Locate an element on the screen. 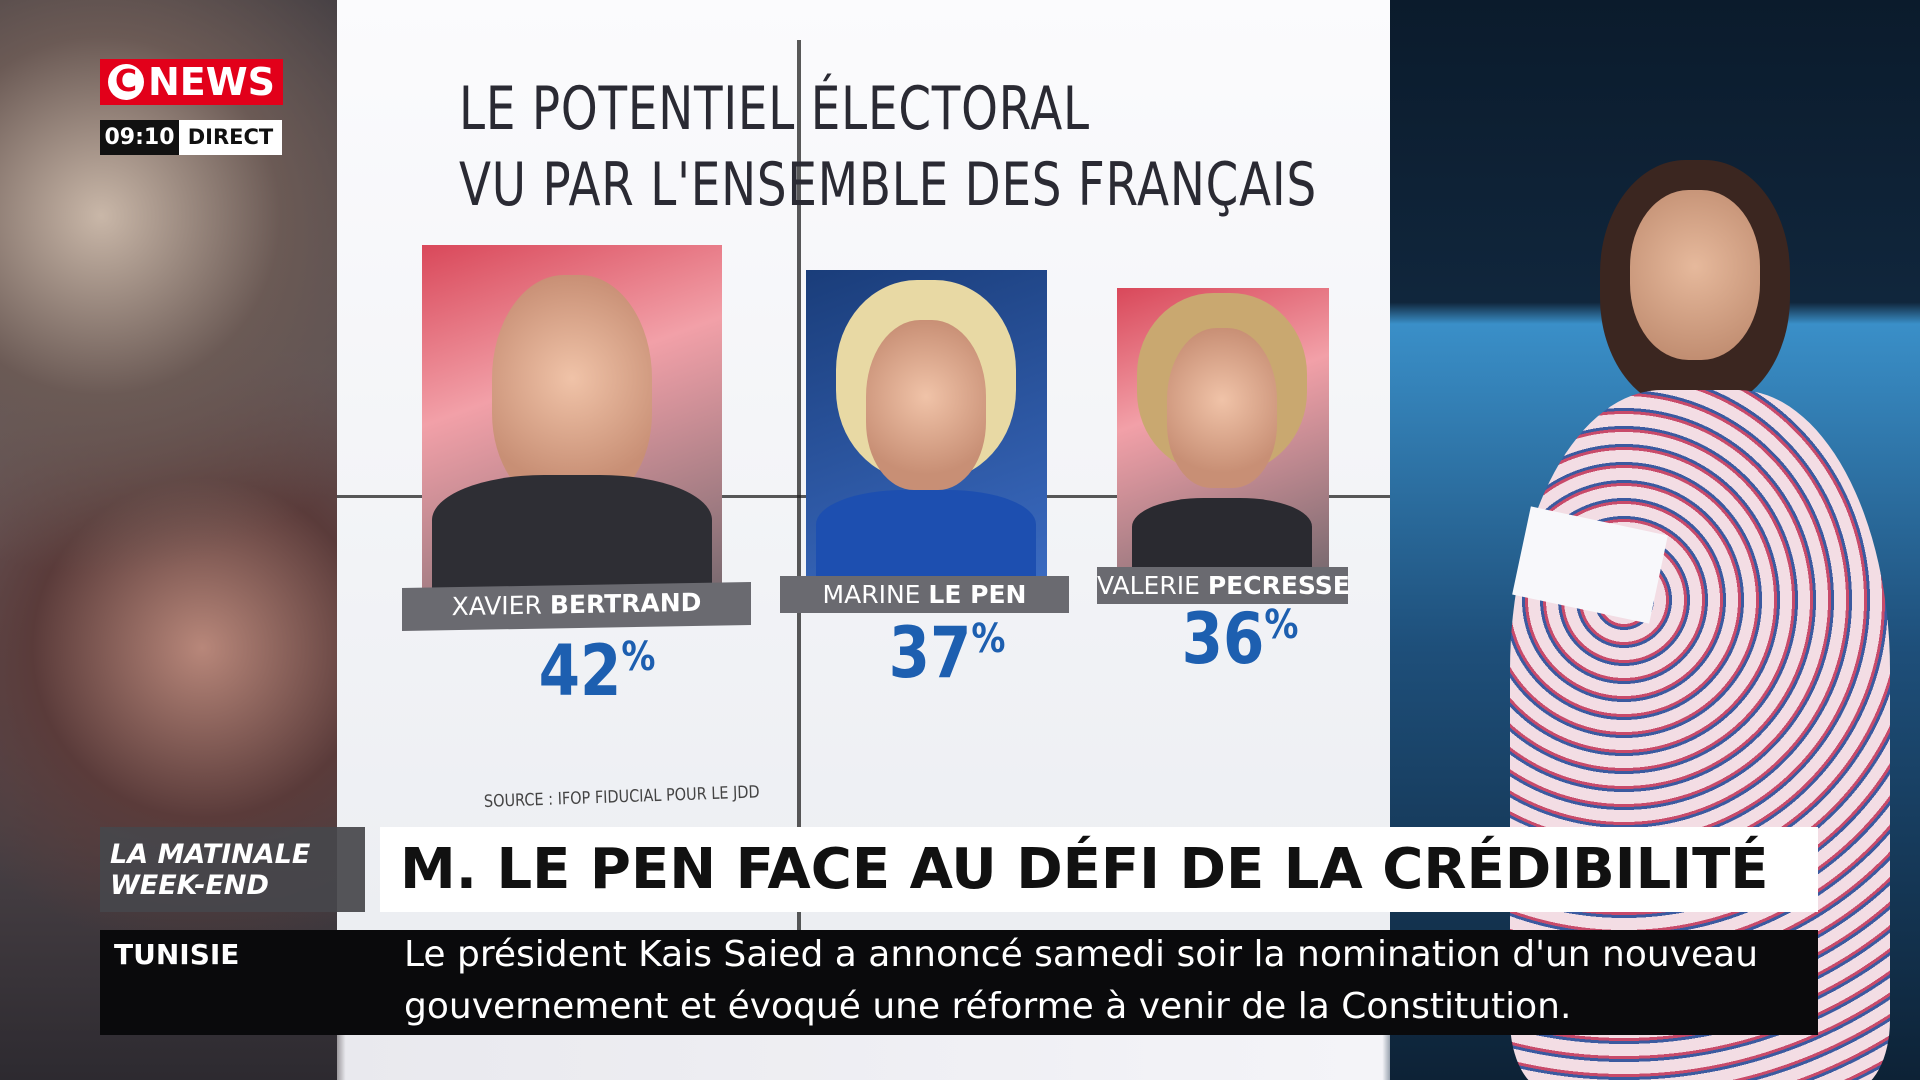 The height and width of the screenshot is (1080, 1920). candidate-name: VALERIE PECRESSE is located at coordinates (1223, 585).